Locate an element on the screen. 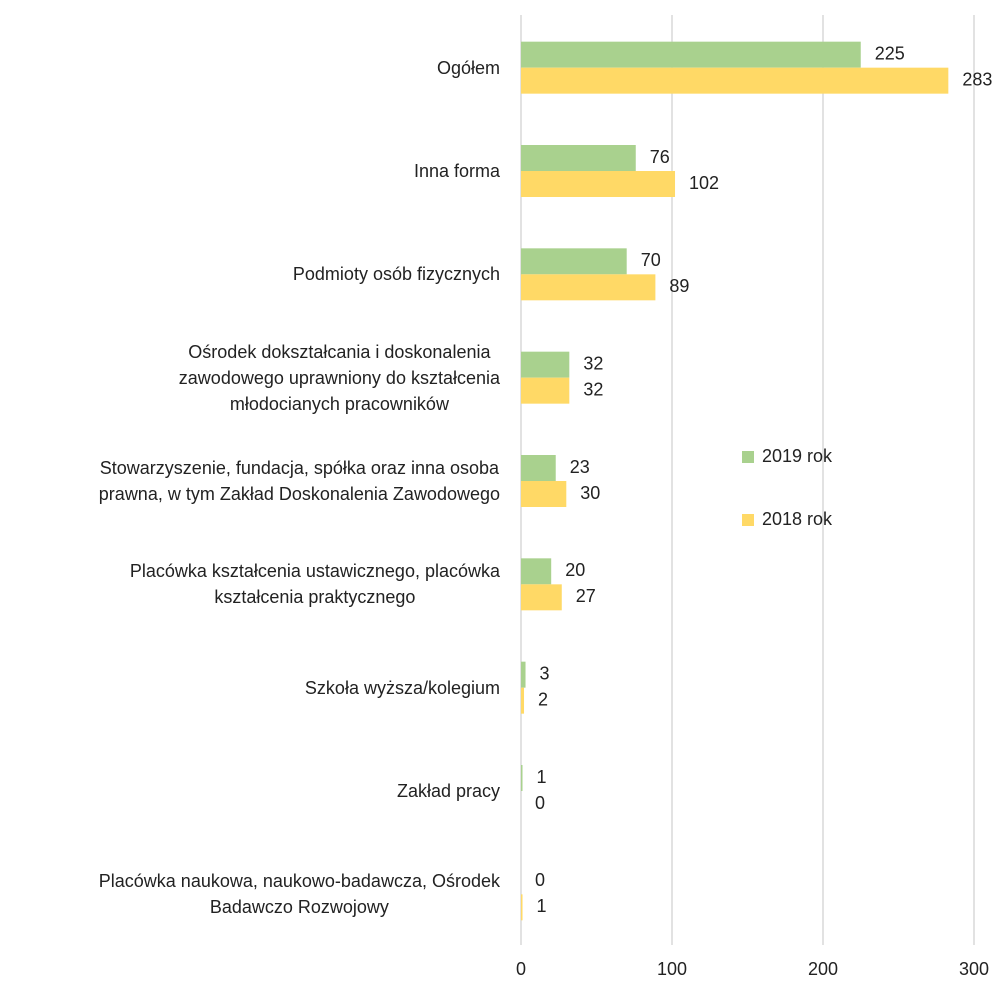 The width and height of the screenshot is (1001, 987). value-label: 30 is located at coordinates (590, 493).